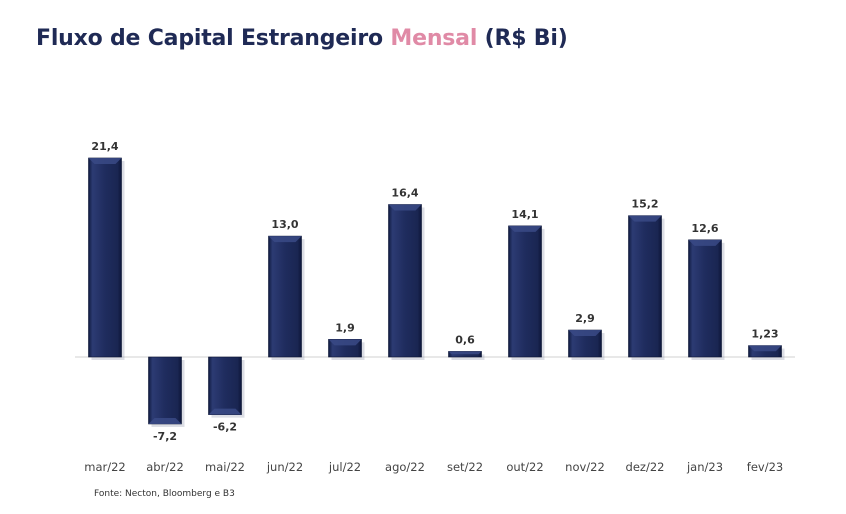 This screenshot has height=514, width=846. What do you see at coordinates (344, 467) in the screenshot?
I see `x-tick-label: jul/22` at bounding box center [344, 467].